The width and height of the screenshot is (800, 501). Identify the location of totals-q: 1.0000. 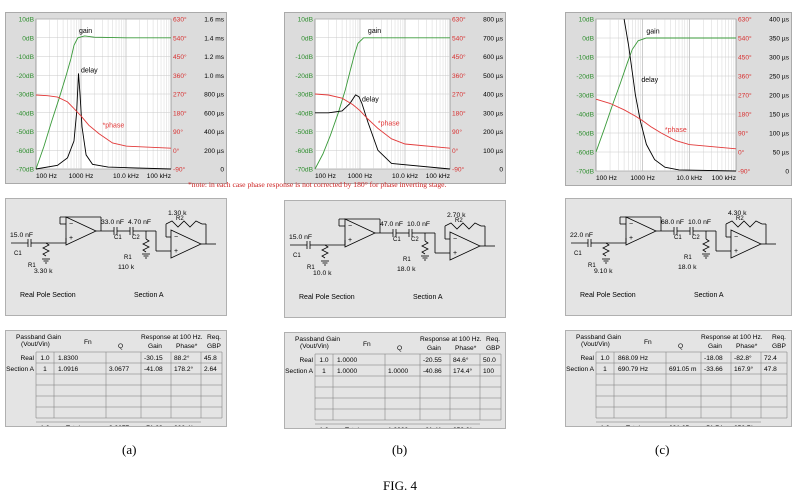
(398, 427).